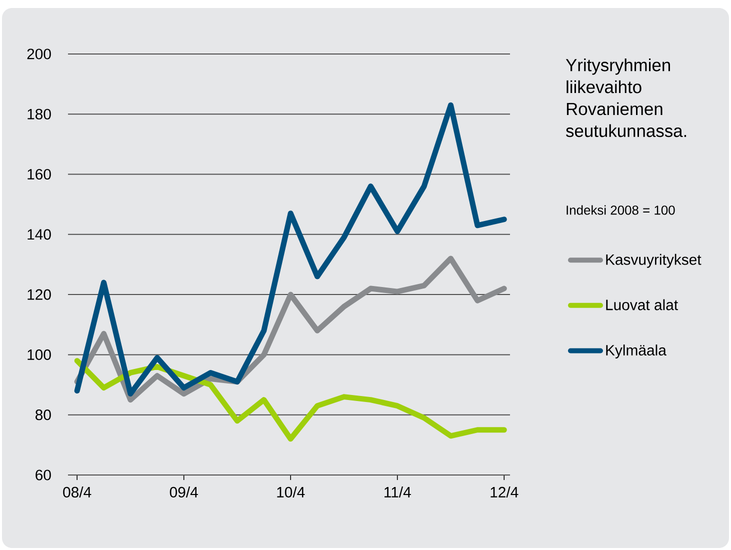  Describe the element at coordinates (620, 210) in the screenshot. I see `text: Indeksi 2008 = 100` at that location.